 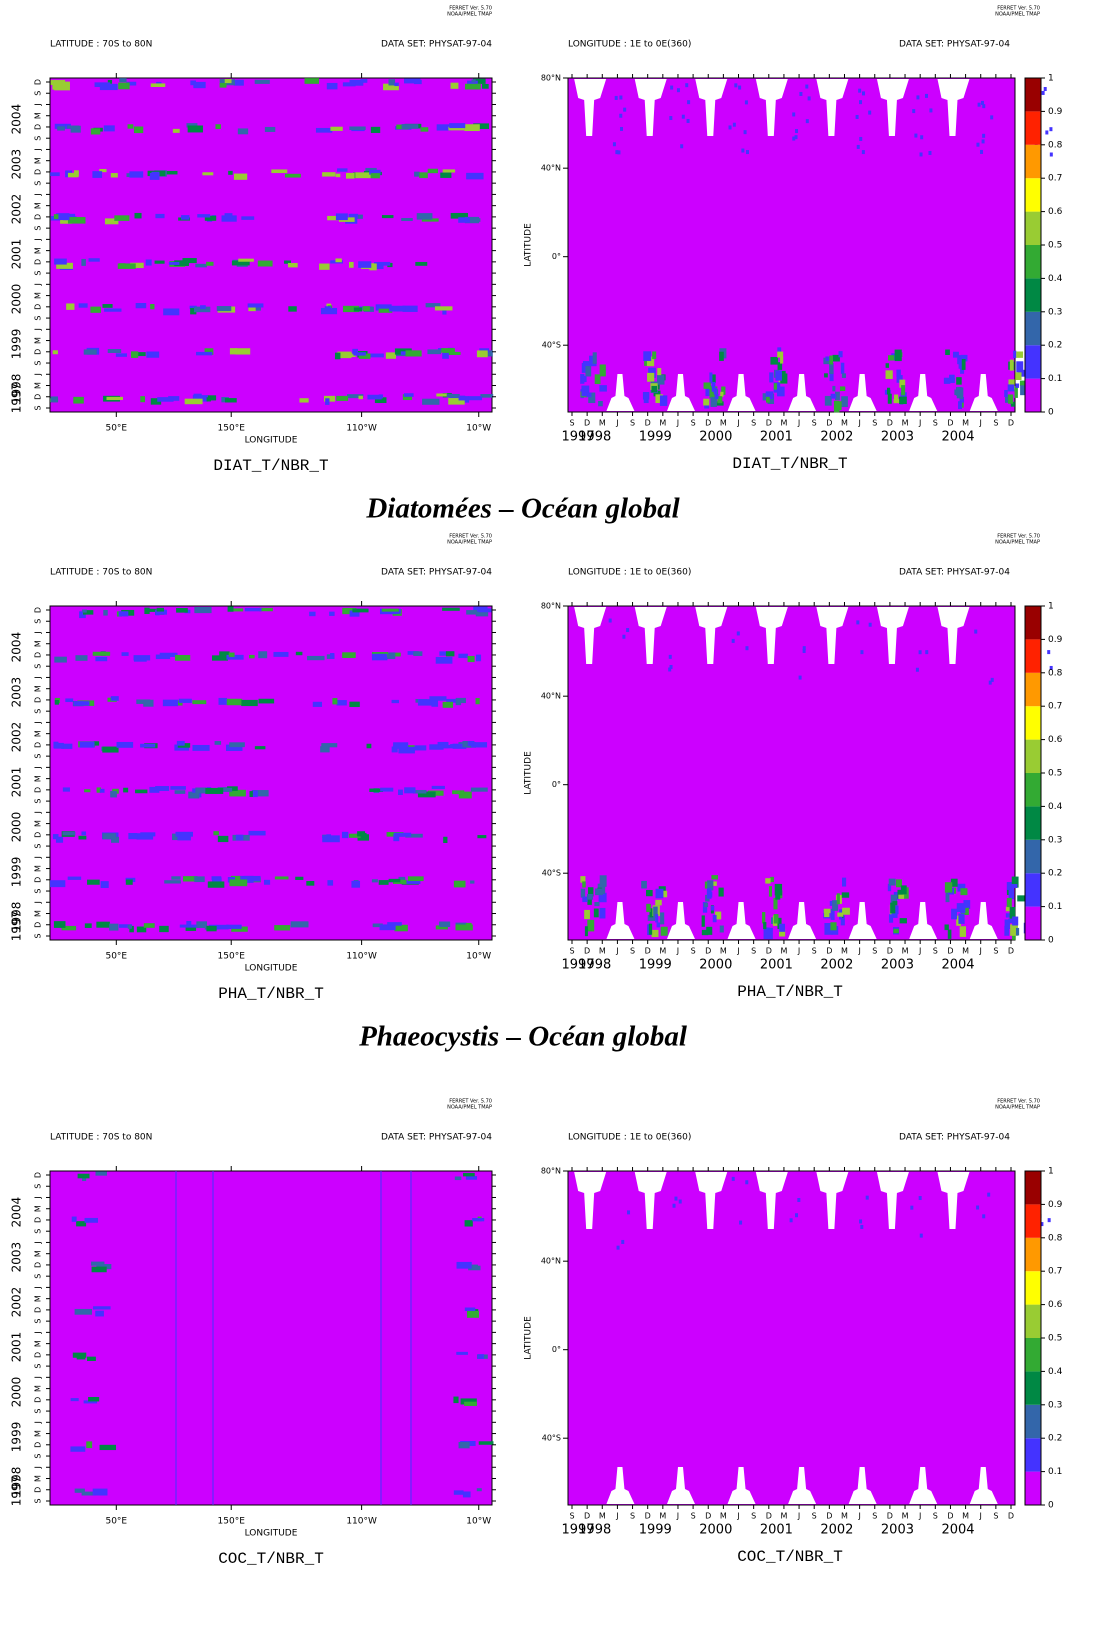 I want to click on colorbar-label: 0.7, so click(x=1055, y=179).